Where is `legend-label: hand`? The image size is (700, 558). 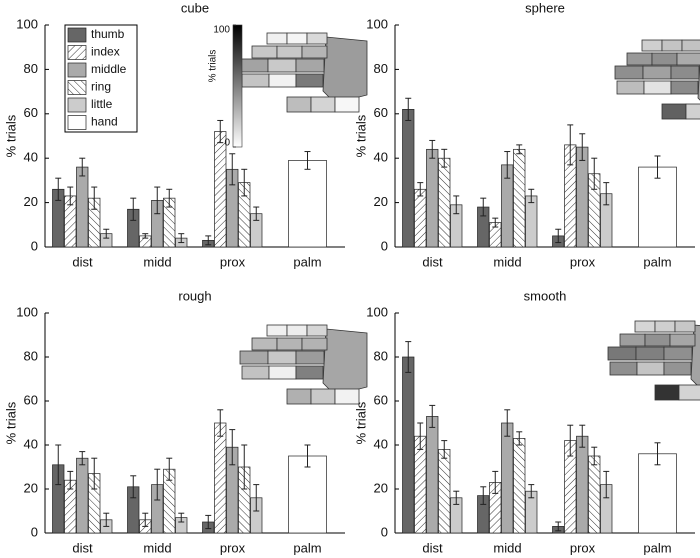
legend-label: hand is located at coordinates (104, 122).